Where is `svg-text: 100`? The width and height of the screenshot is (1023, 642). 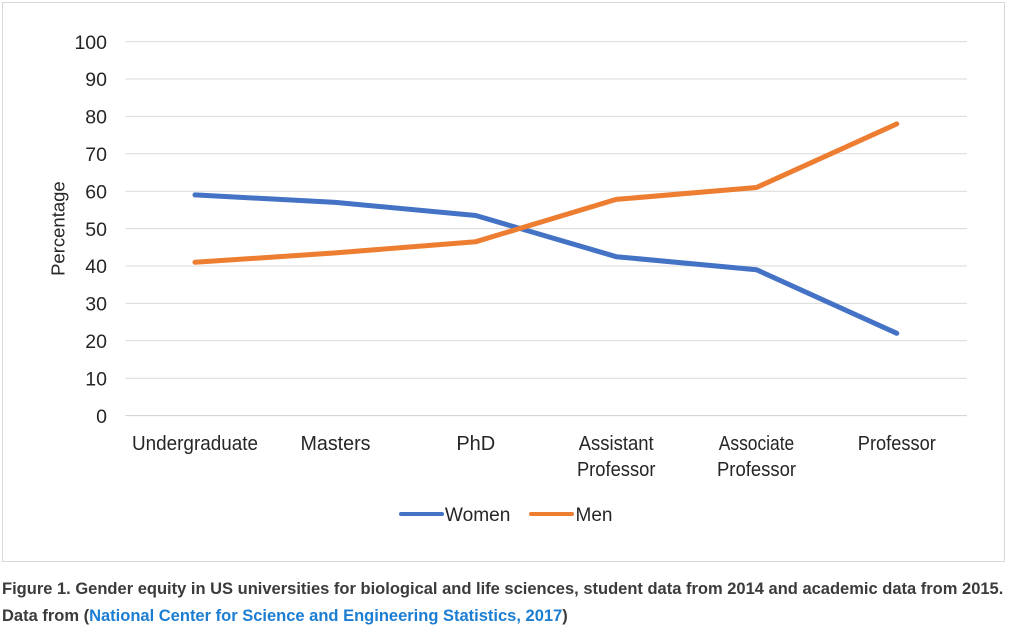 svg-text: 100 is located at coordinates (90, 43).